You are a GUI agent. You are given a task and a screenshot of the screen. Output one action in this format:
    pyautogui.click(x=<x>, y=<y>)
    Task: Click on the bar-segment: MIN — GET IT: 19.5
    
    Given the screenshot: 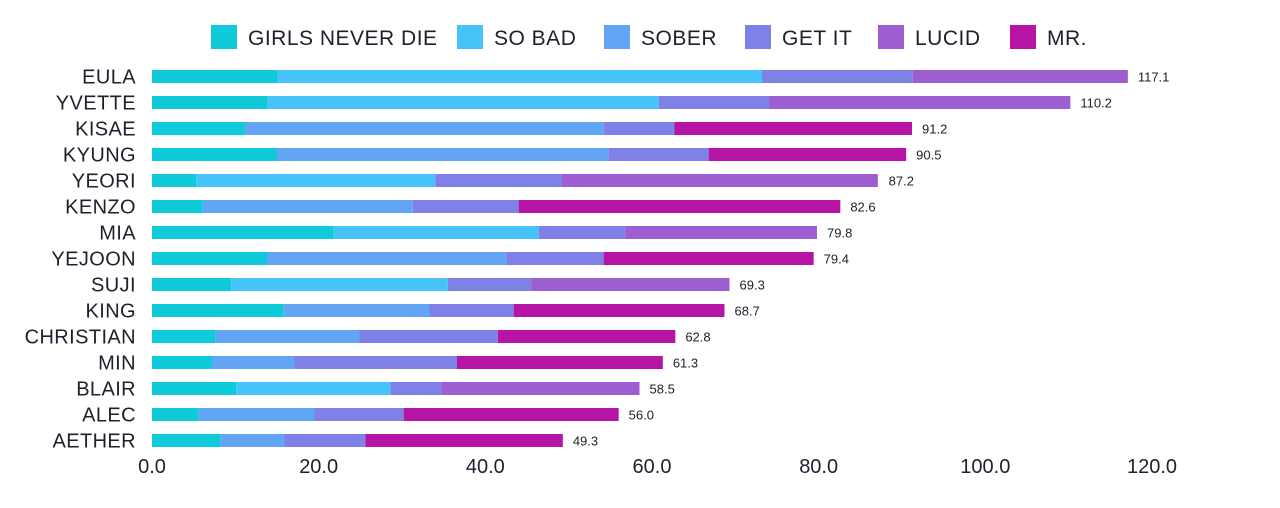 What is the action you would take?
    pyautogui.click(x=375, y=362)
    